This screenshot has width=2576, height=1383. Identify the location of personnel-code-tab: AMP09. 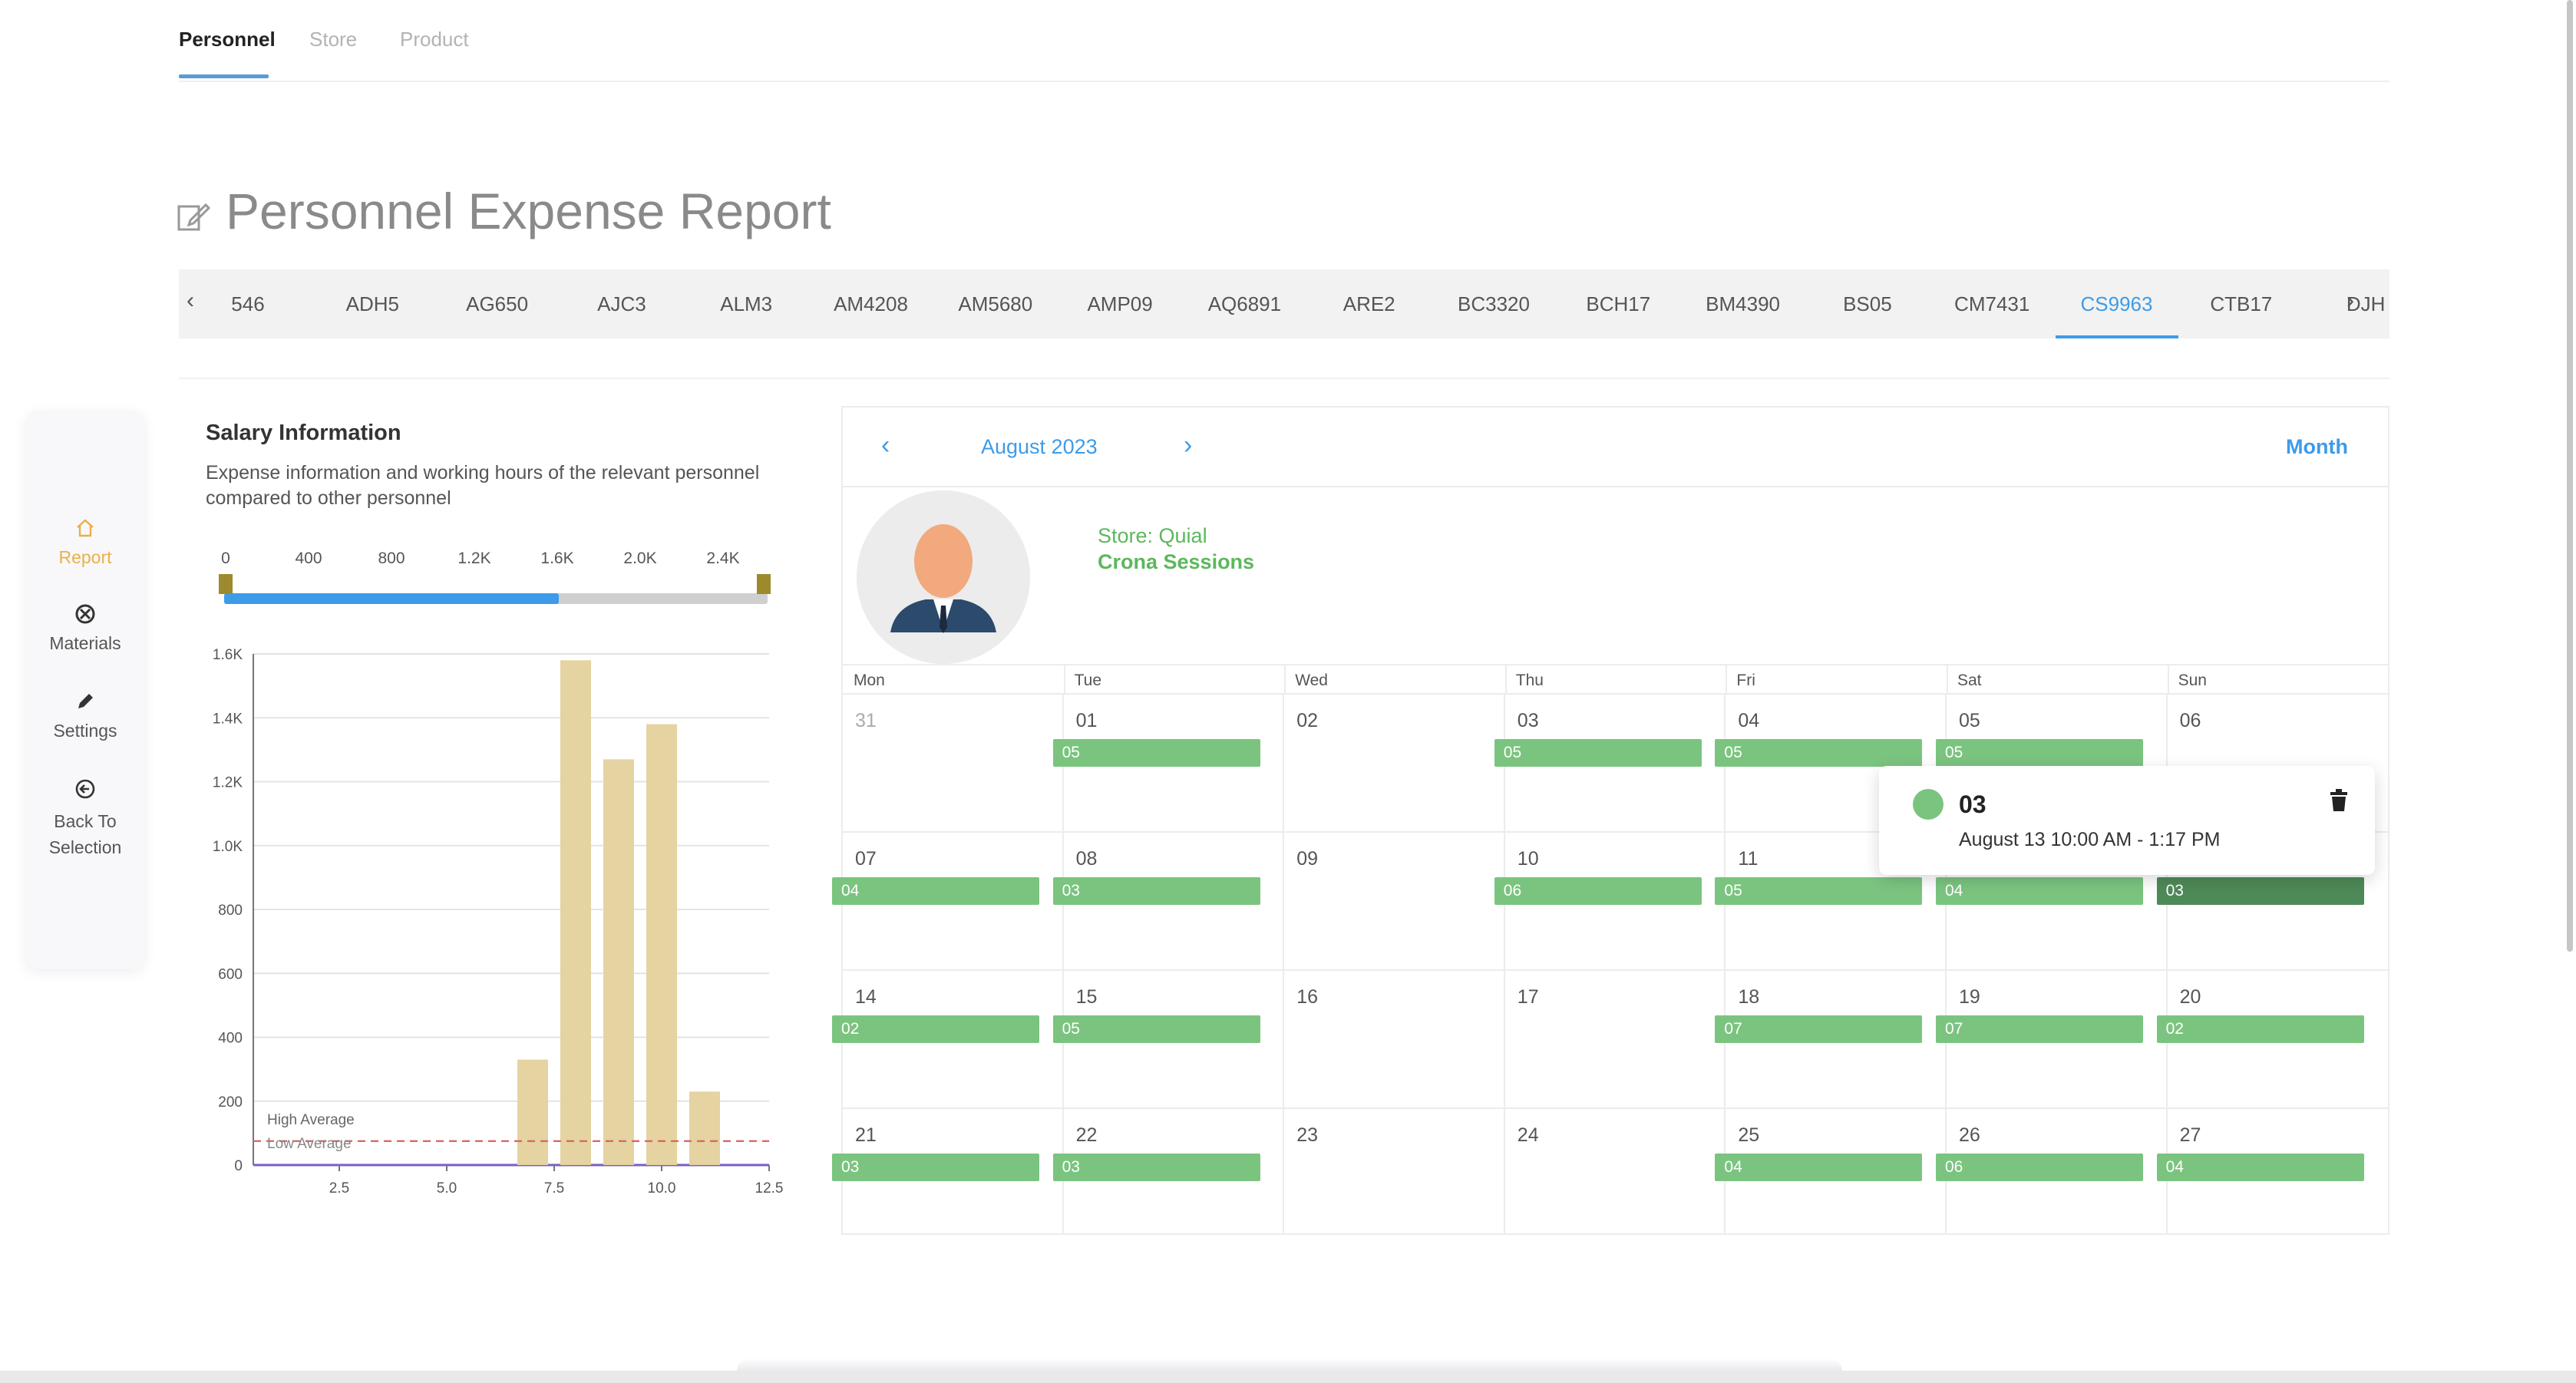
(1120, 303).